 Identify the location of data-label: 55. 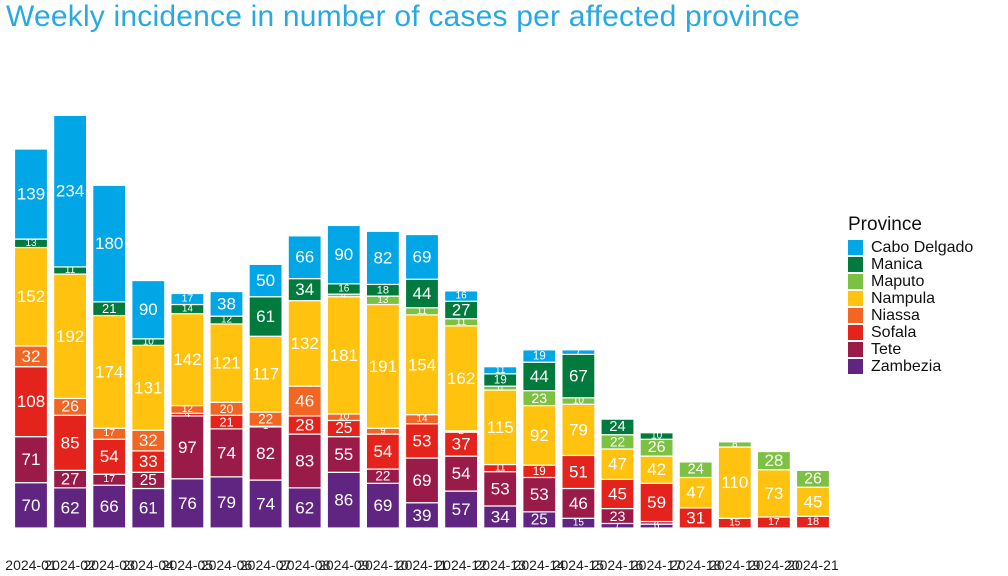
(343, 454).